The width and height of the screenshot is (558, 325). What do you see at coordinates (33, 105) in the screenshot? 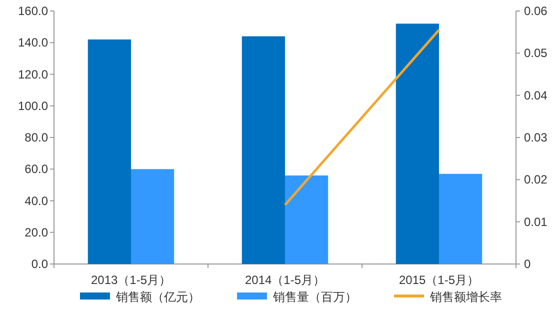
I see `y-tick-label: 100.0` at bounding box center [33, 105].